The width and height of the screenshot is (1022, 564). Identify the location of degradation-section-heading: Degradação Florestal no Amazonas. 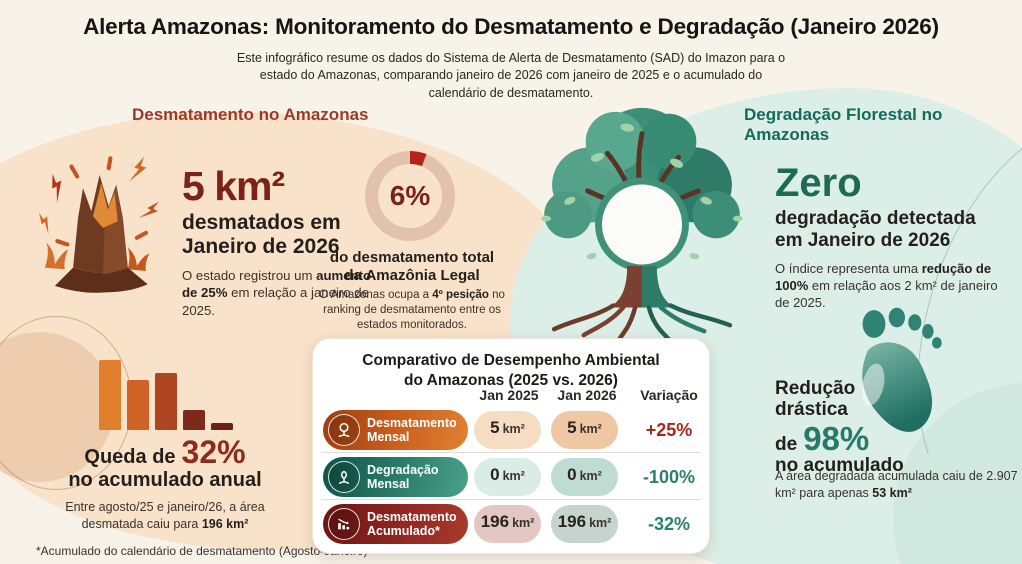
(843, 124).